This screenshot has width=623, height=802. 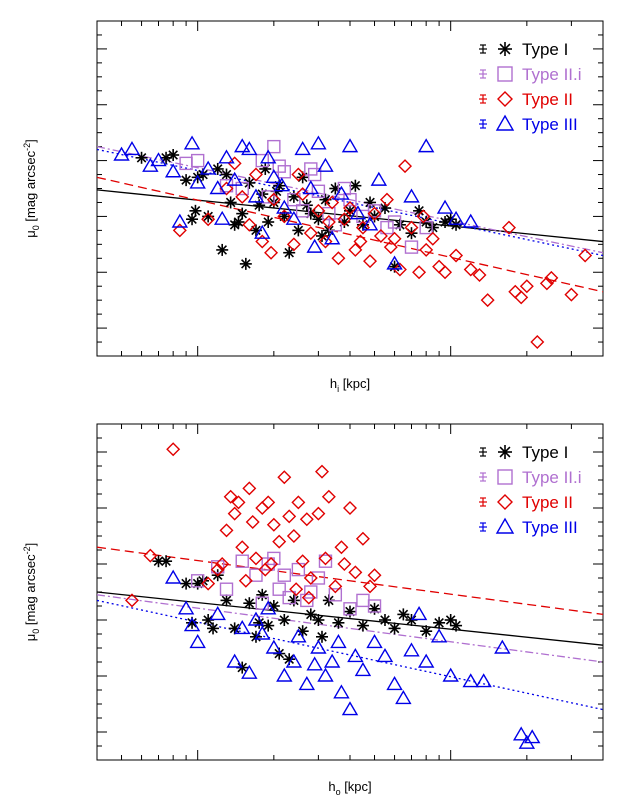 I want to click on legend-errorbar-symbol, so click(x=483, y=99).